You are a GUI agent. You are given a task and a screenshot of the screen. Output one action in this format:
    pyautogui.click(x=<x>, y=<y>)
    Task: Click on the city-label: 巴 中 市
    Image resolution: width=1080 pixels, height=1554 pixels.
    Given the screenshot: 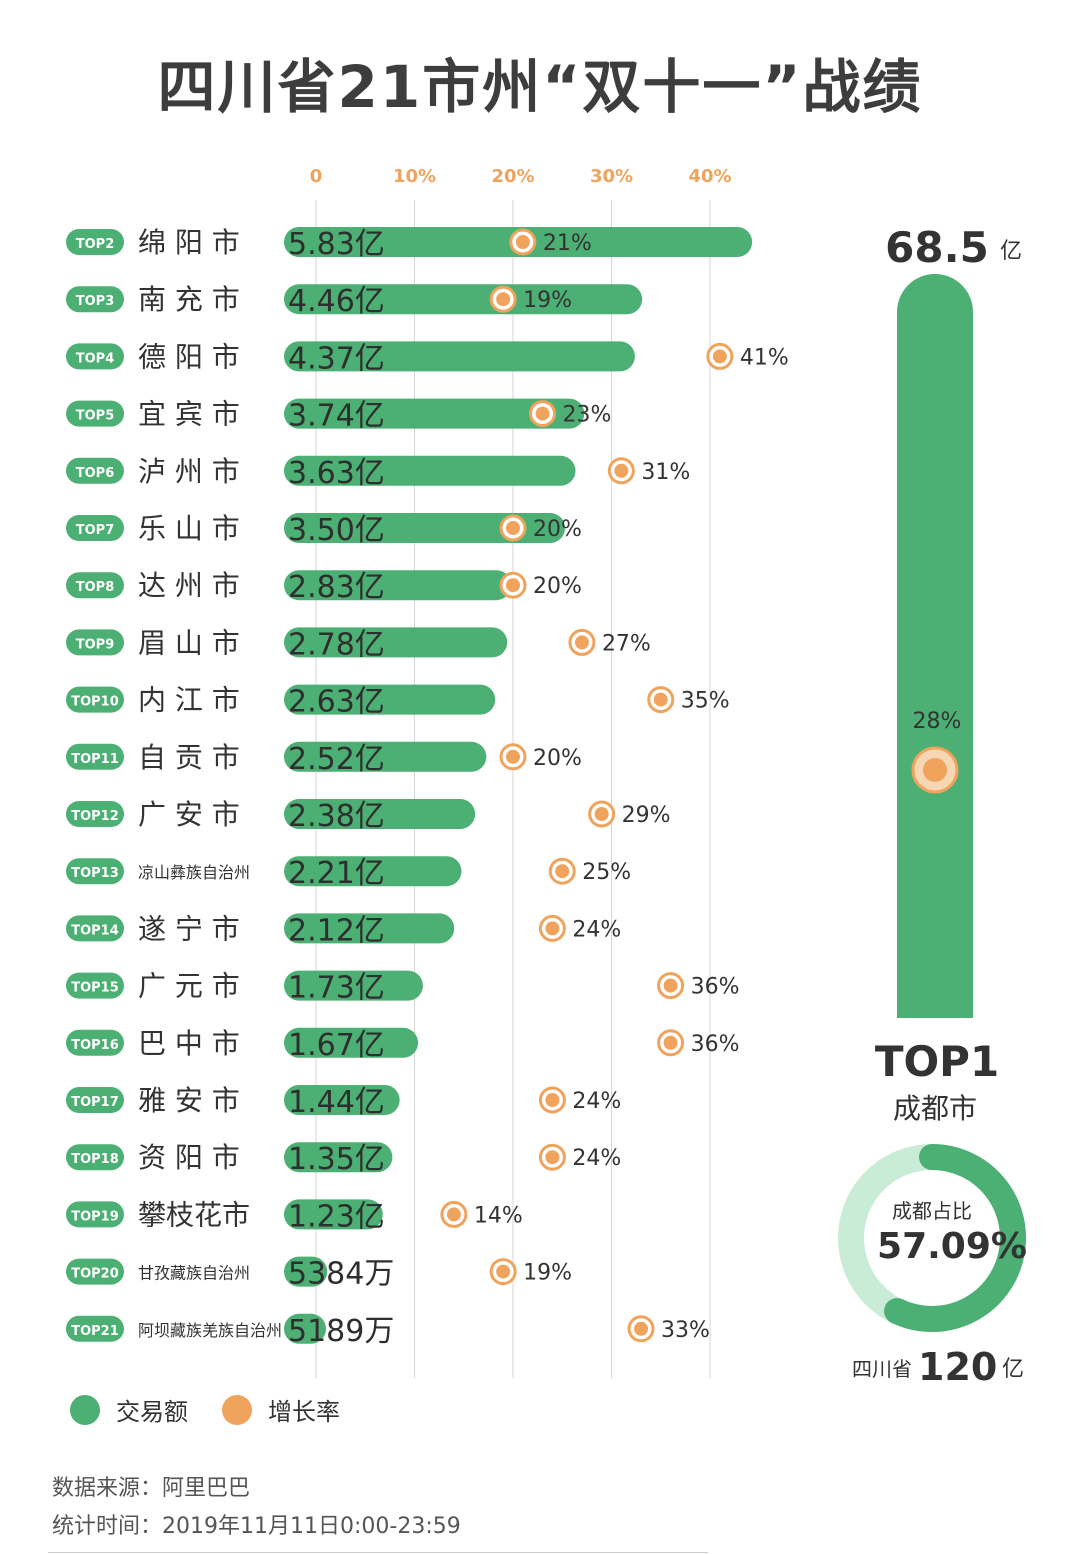 What is the action you would take?
    pyautogui.click(x=189, y=1043)
    